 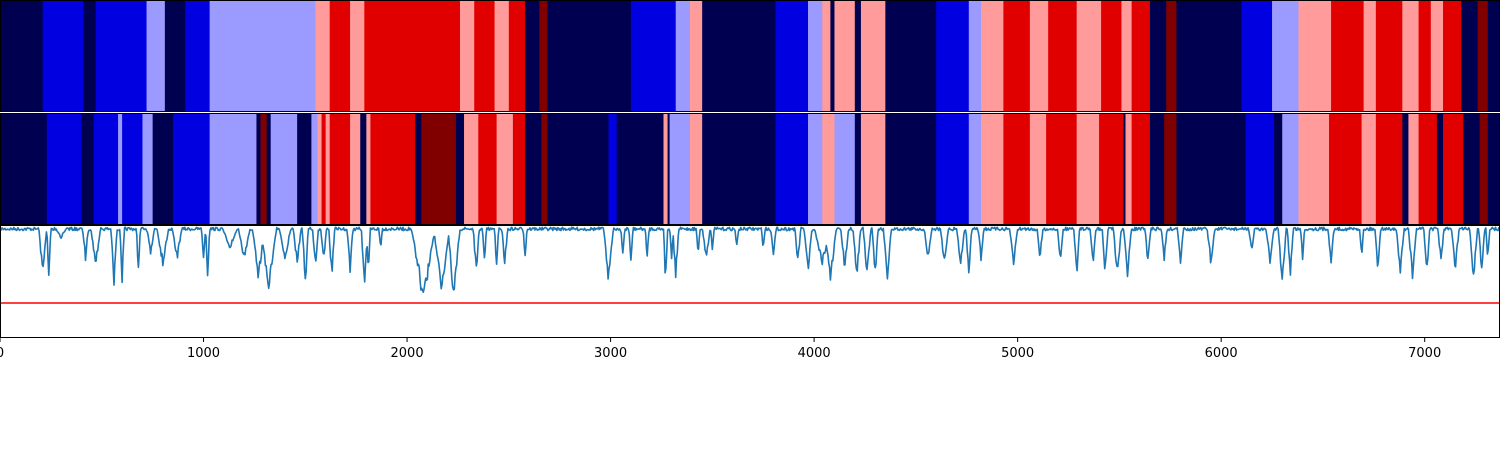 What do you see at coordinates (1424, 353) in the screenshot?
I see `x-tick-label: 7000` at bounding box center [1424, 353].